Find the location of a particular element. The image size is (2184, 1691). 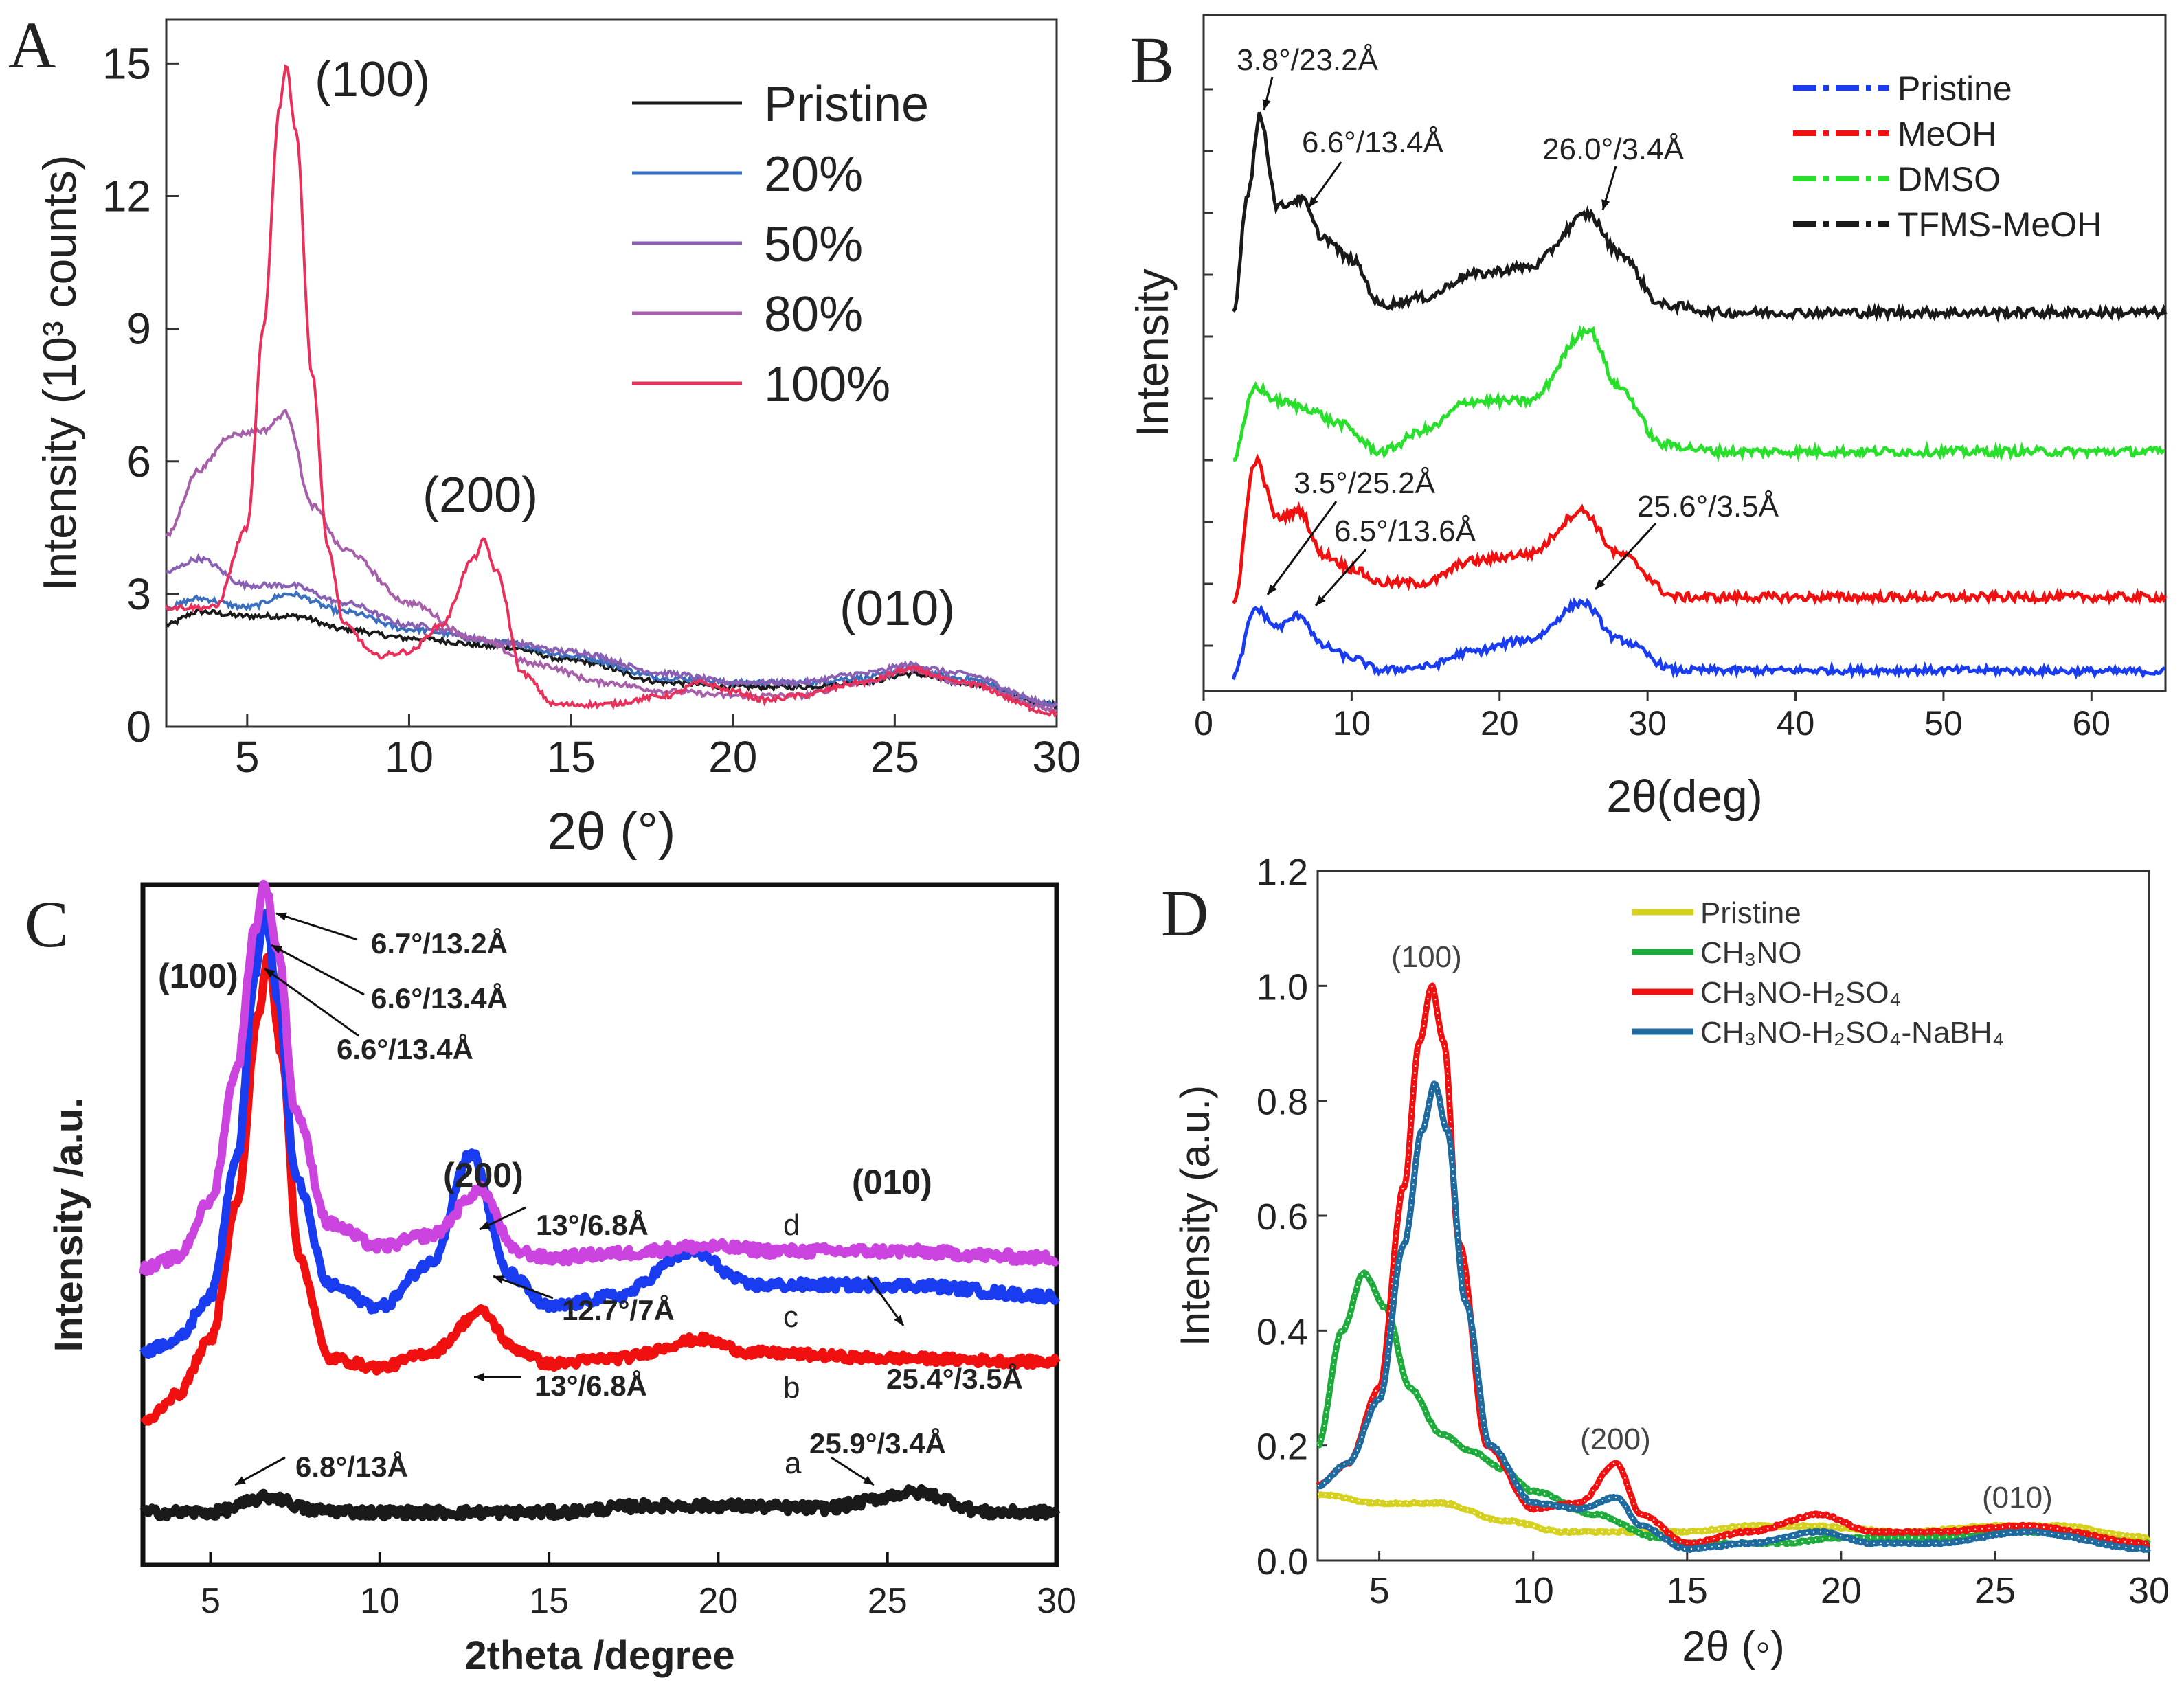

series-label: c is located at coordinates (790, 1317).